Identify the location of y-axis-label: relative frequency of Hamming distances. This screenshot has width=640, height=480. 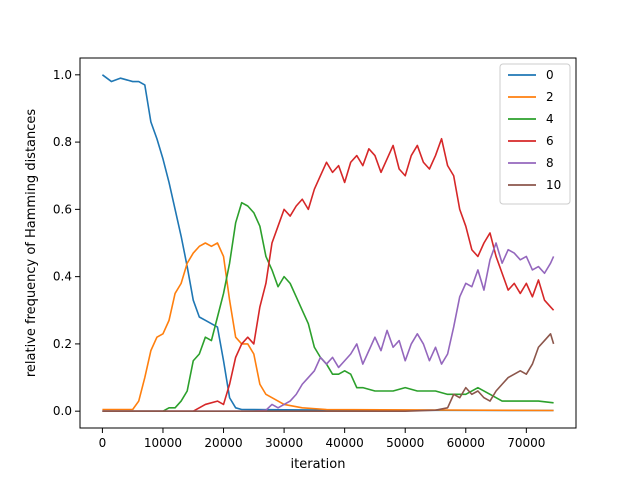
(31, 243).